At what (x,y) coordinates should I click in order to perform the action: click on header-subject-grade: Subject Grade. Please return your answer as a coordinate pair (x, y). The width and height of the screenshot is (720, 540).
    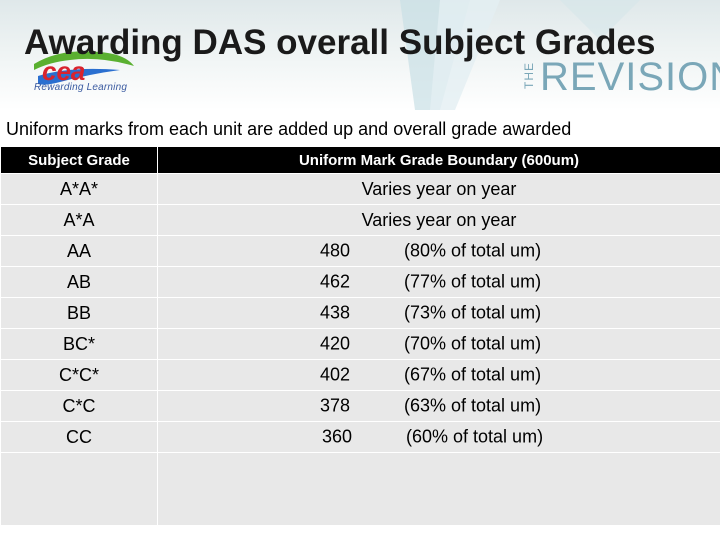
    Looking at the image, I should click on (79, 160).